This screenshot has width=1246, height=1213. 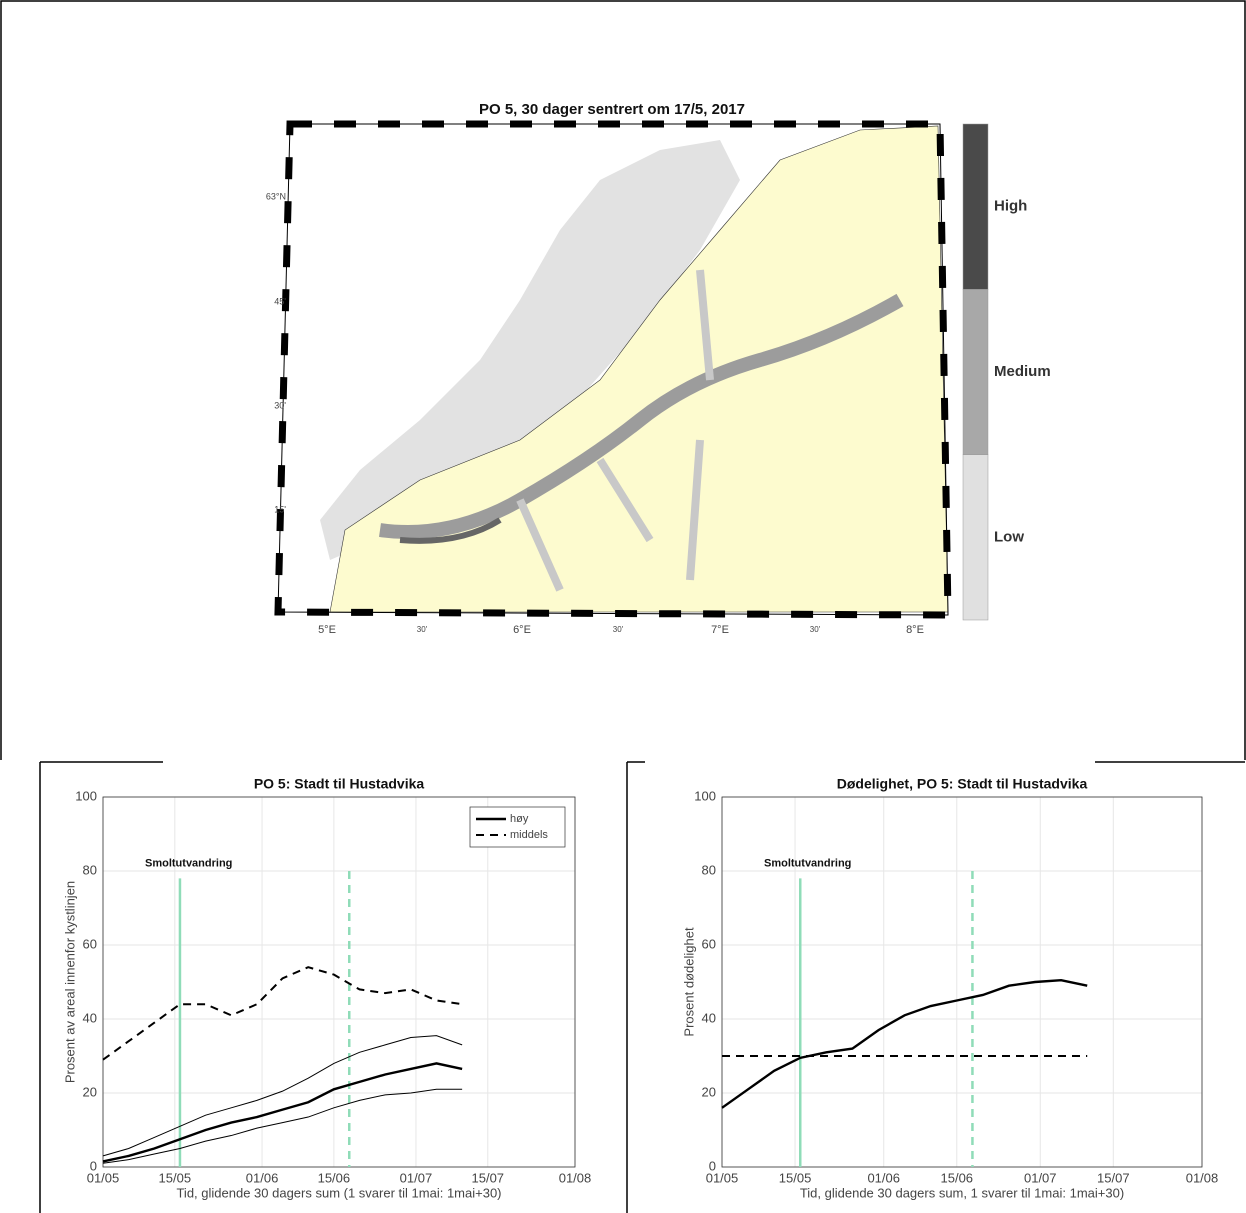 I want to click on lat-tick-label: 30', so click(x=280, y=405).